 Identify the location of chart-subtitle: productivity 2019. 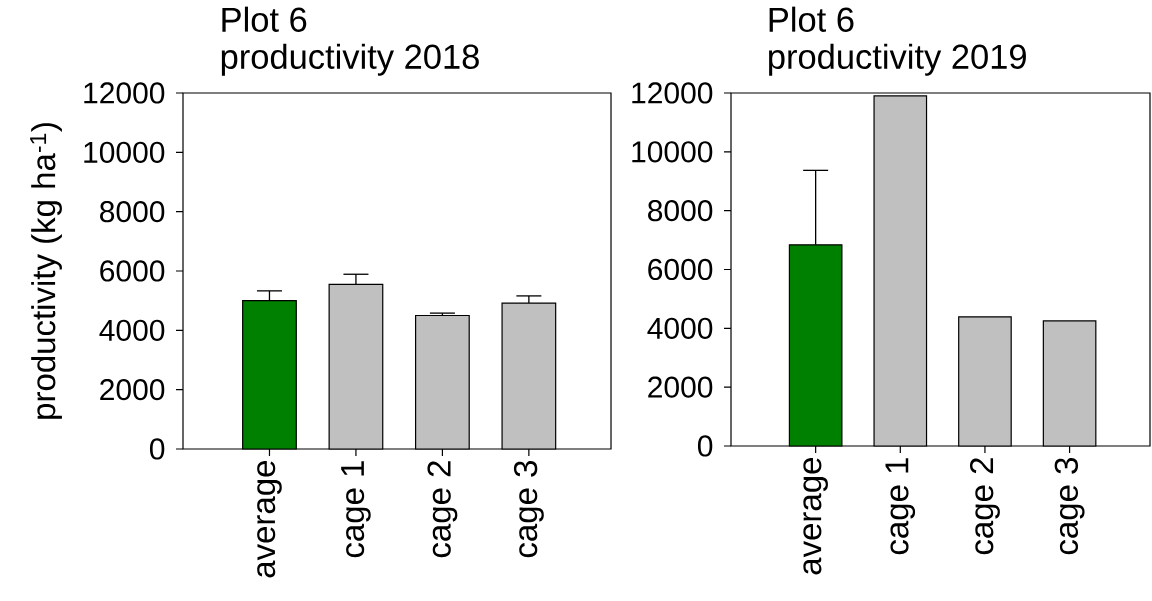
(897, 59).